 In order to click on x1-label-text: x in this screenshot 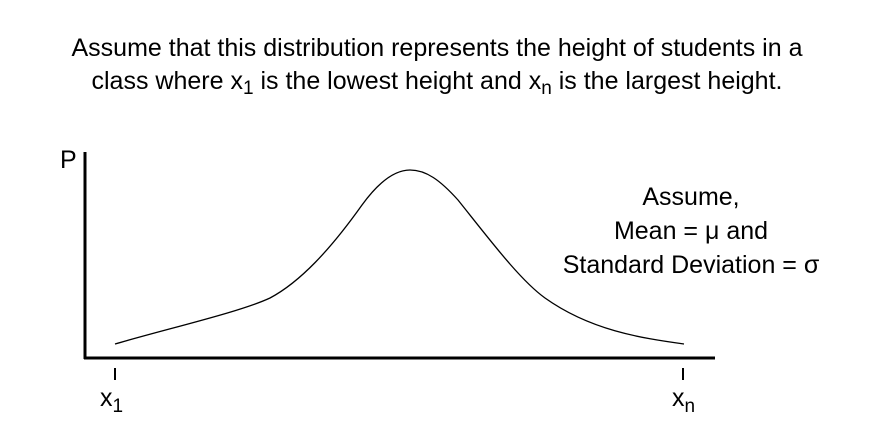, I will do `click(106, 398)`.